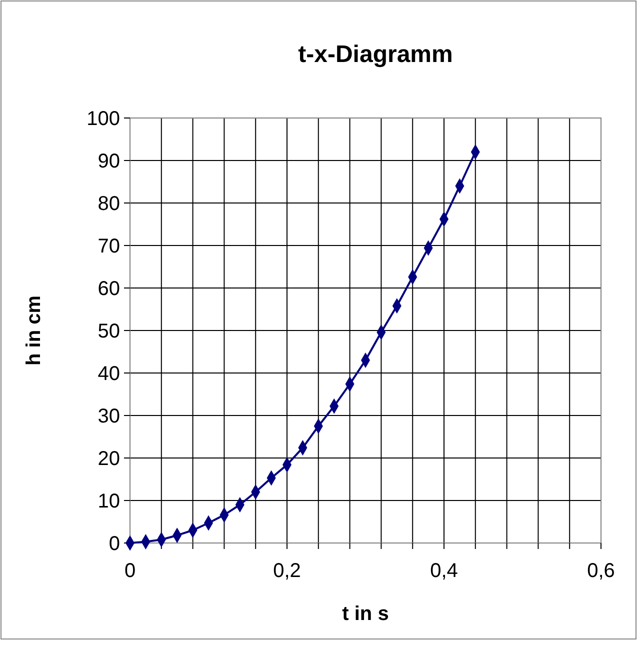 Image resolution: width=643 pixels, height=648 pixels. What do you see at coordinates (109, 161) in the screenshot?
I see `y-tick-label: 90` at bounding box center [109, 161].